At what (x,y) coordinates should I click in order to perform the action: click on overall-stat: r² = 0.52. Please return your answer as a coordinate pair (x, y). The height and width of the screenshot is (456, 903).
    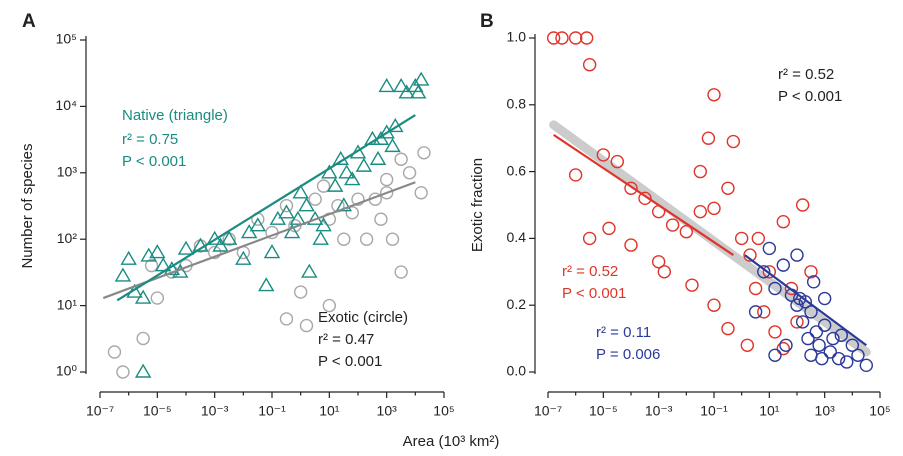
    Looking at the image, I should click on (806, 74).